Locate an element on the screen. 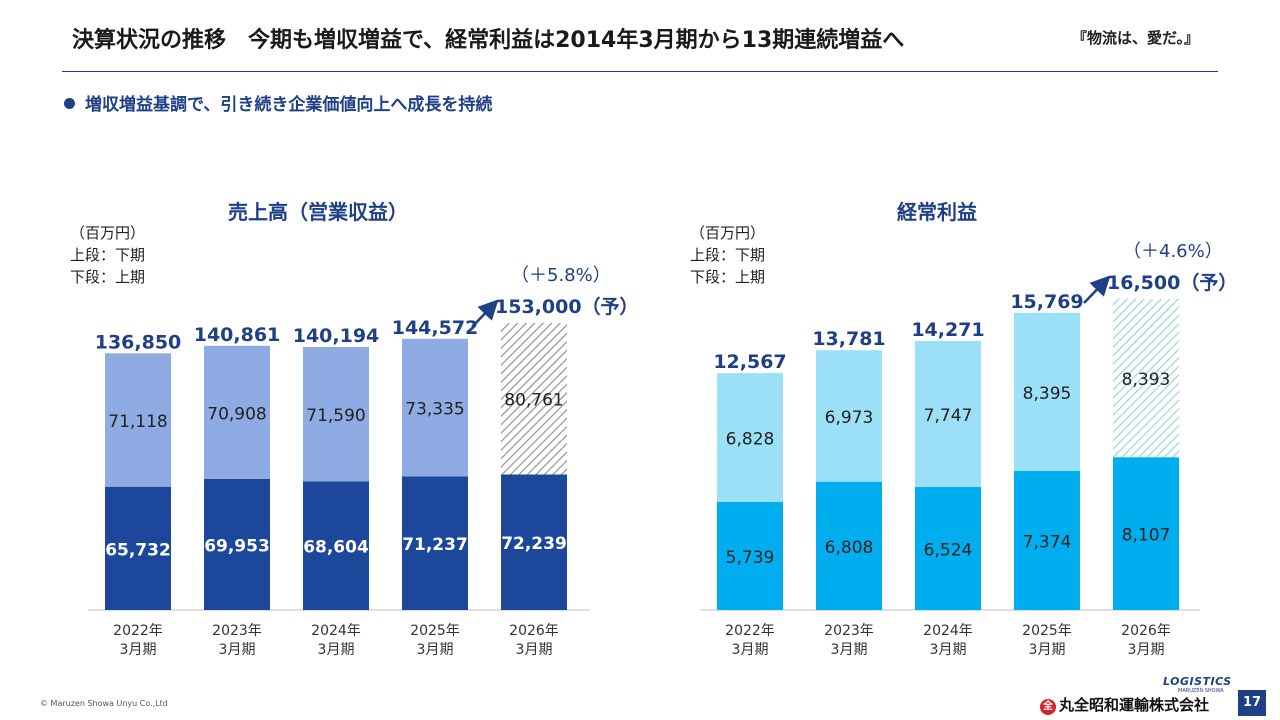 Image resolution: width=1280 pixels, height=720 pixels. profit-total-label: 14,271 is located at coordinates (947, 330).